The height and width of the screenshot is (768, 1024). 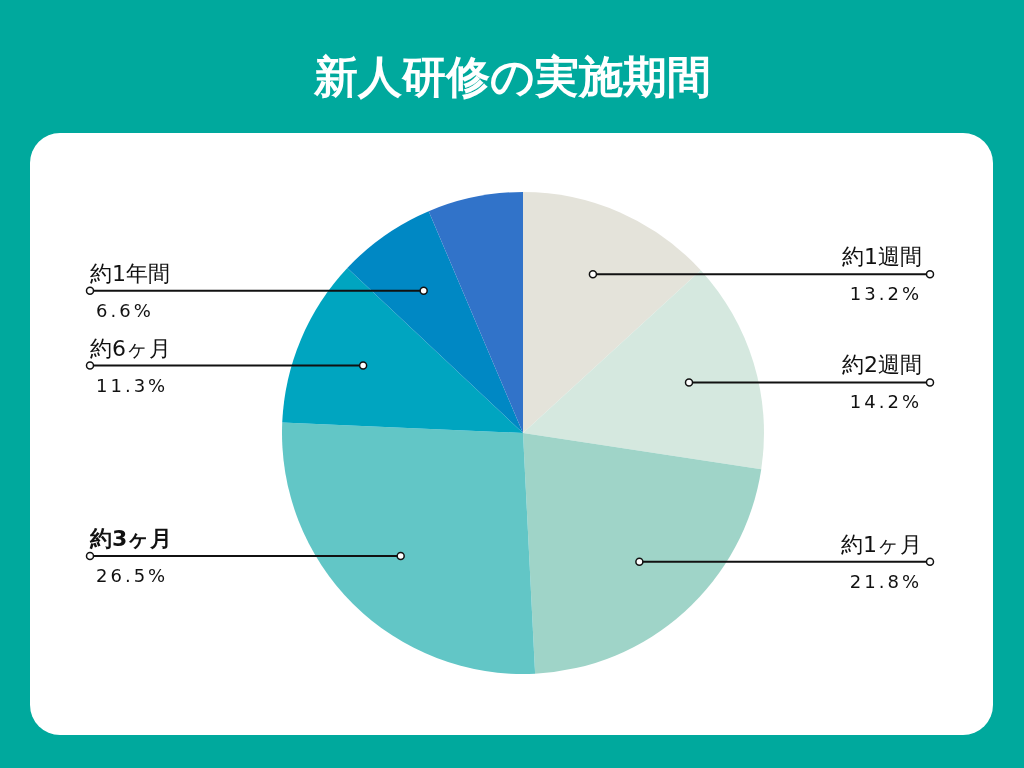 What do you see at coordinates (511, 76) in the screenshot?
I see `chart-title: 新人研修の実施期間` at bounding box center [511, 76].